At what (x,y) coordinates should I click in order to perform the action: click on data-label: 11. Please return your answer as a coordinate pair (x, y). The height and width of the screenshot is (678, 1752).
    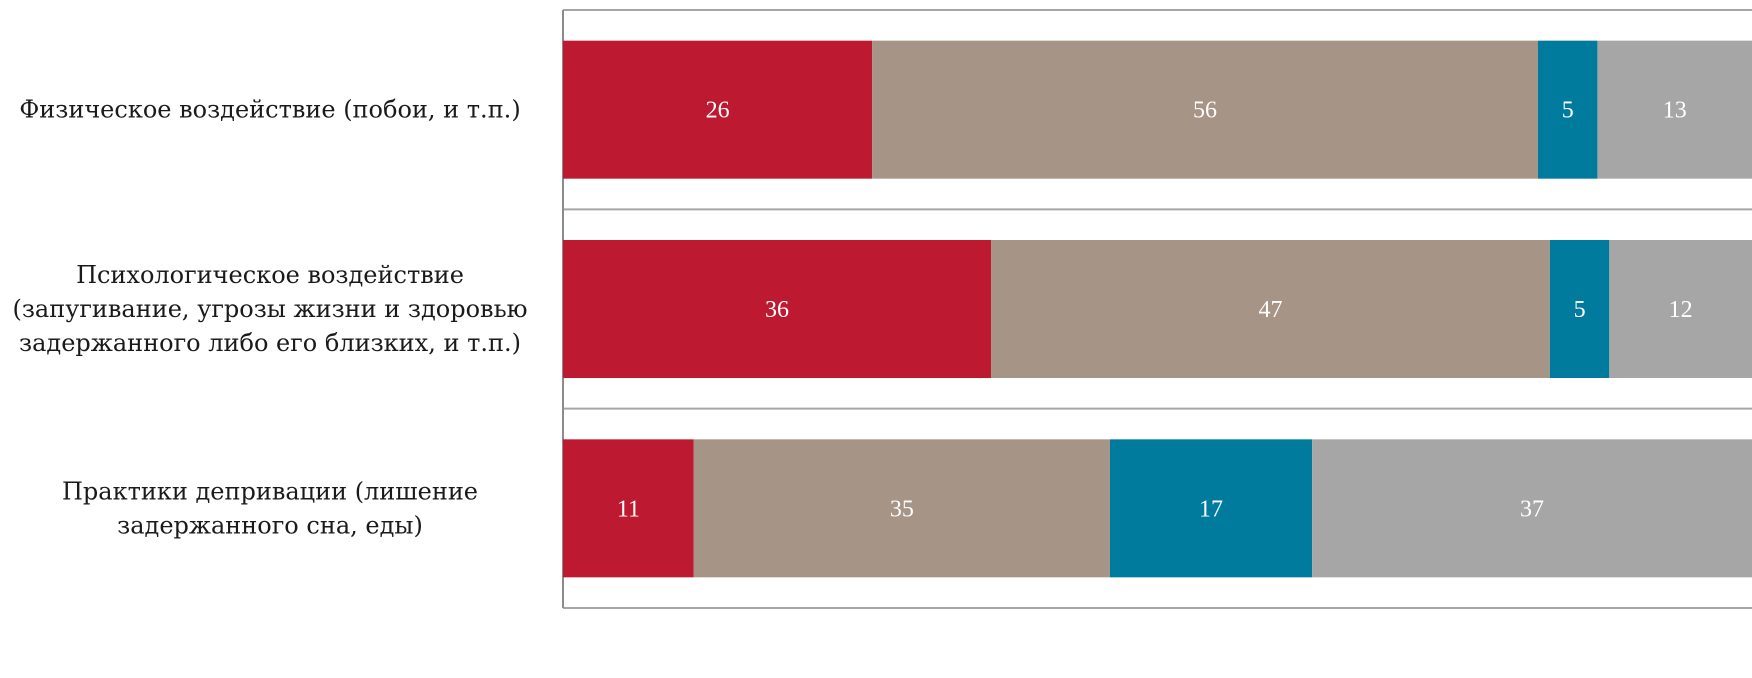
    Looking at the image, I should click on (628, 509).